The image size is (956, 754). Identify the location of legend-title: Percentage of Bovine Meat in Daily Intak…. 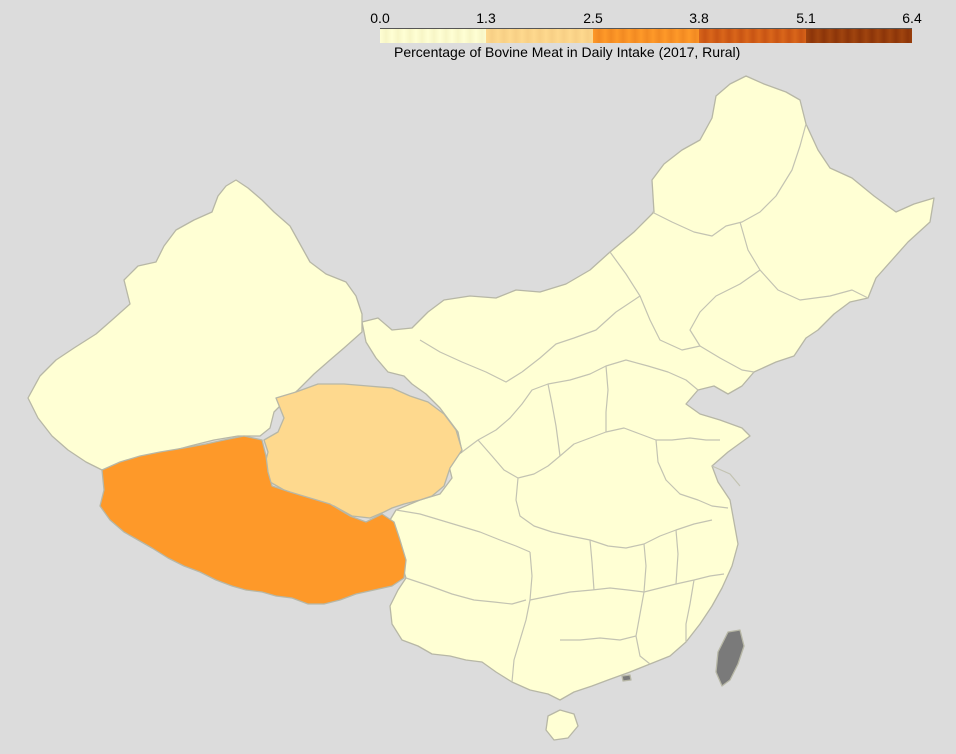
(567, 52).